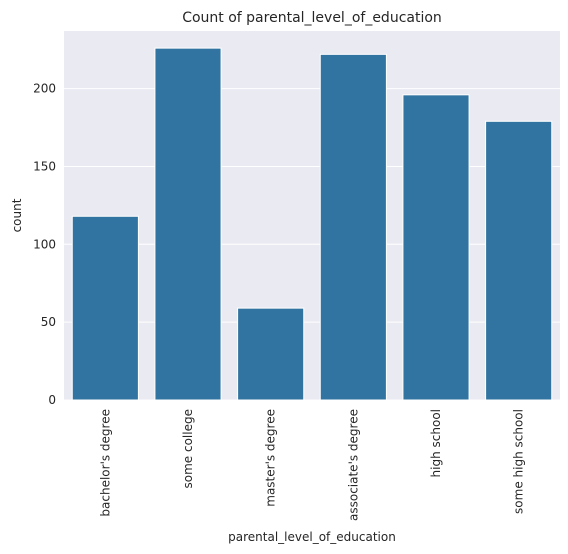 This screenshot has width=568, height=554. Describe the element at coordinates (312, 537) in the screenshot. I see `x-axis-label: parental_level_of_education` at that location.